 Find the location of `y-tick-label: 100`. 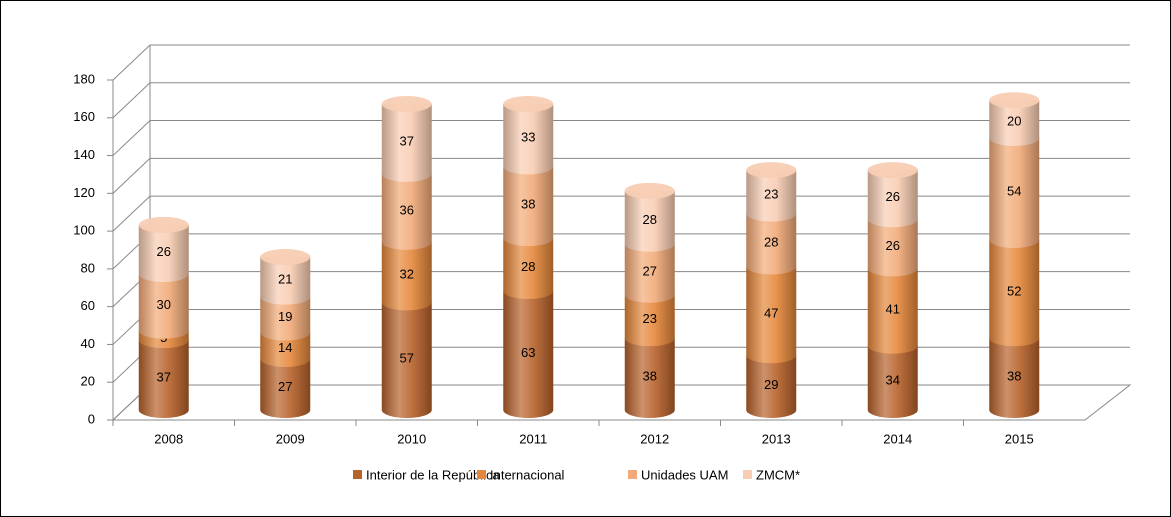

y-tick-label: 100 is located at coordinates (84, 230).